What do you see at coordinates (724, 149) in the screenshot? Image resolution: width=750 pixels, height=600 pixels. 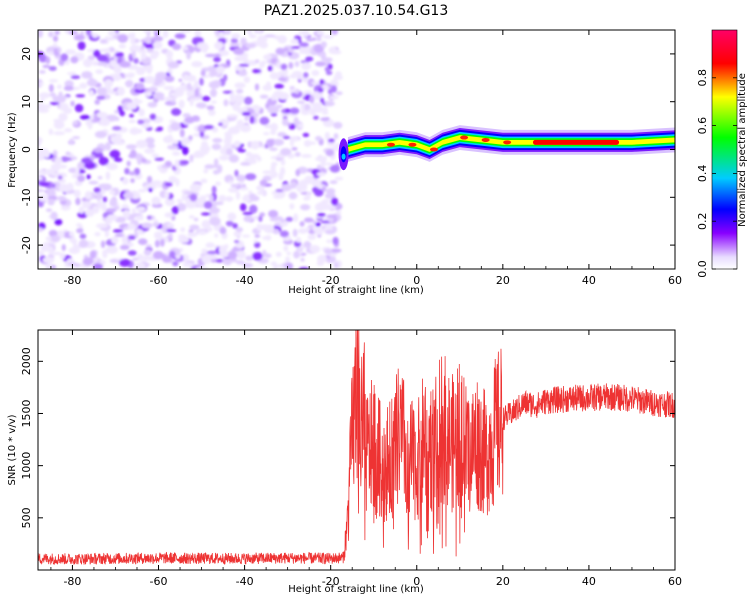 I see `colorbar-gradient` at bounding box center [724, 149].